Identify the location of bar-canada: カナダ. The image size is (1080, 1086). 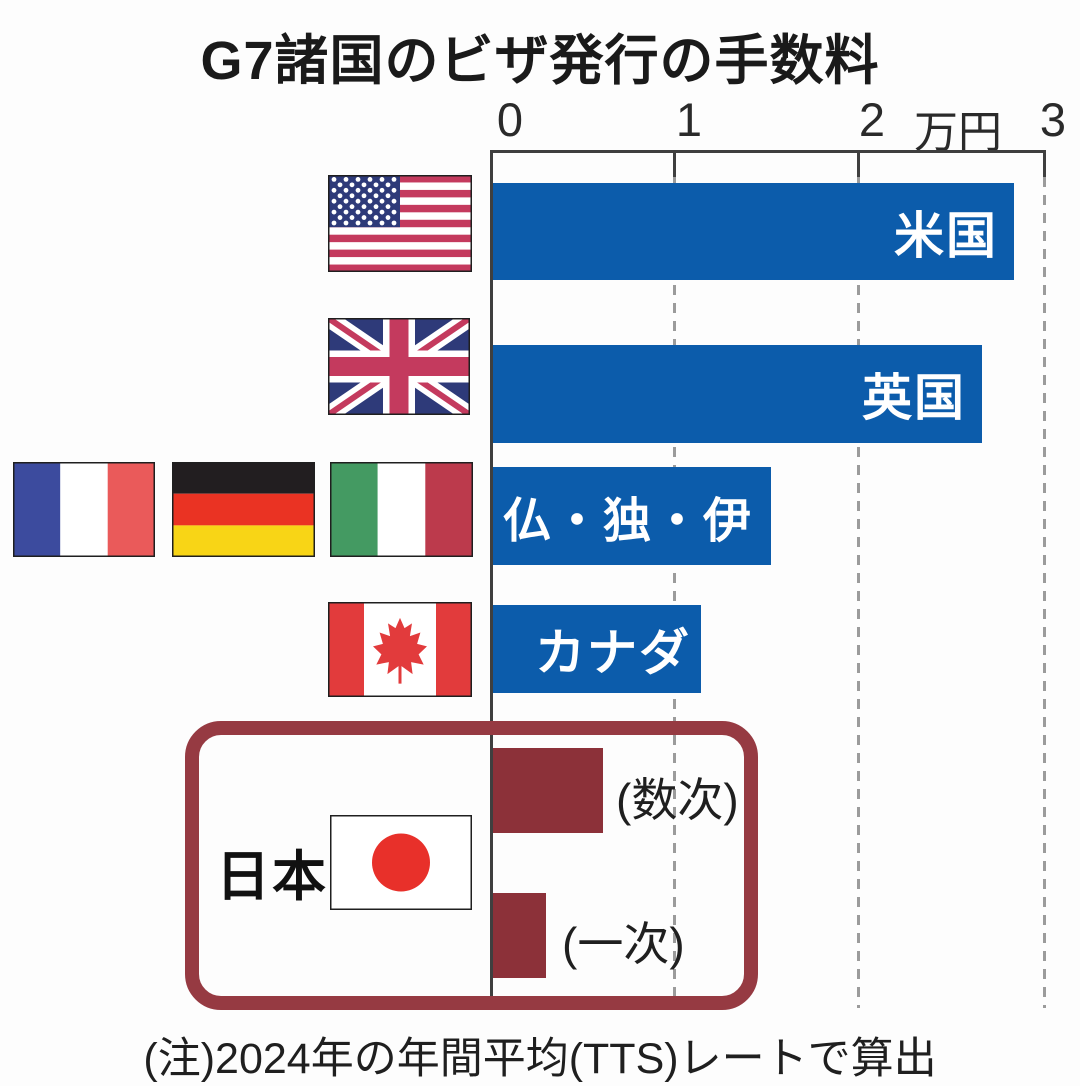
(597, 649).